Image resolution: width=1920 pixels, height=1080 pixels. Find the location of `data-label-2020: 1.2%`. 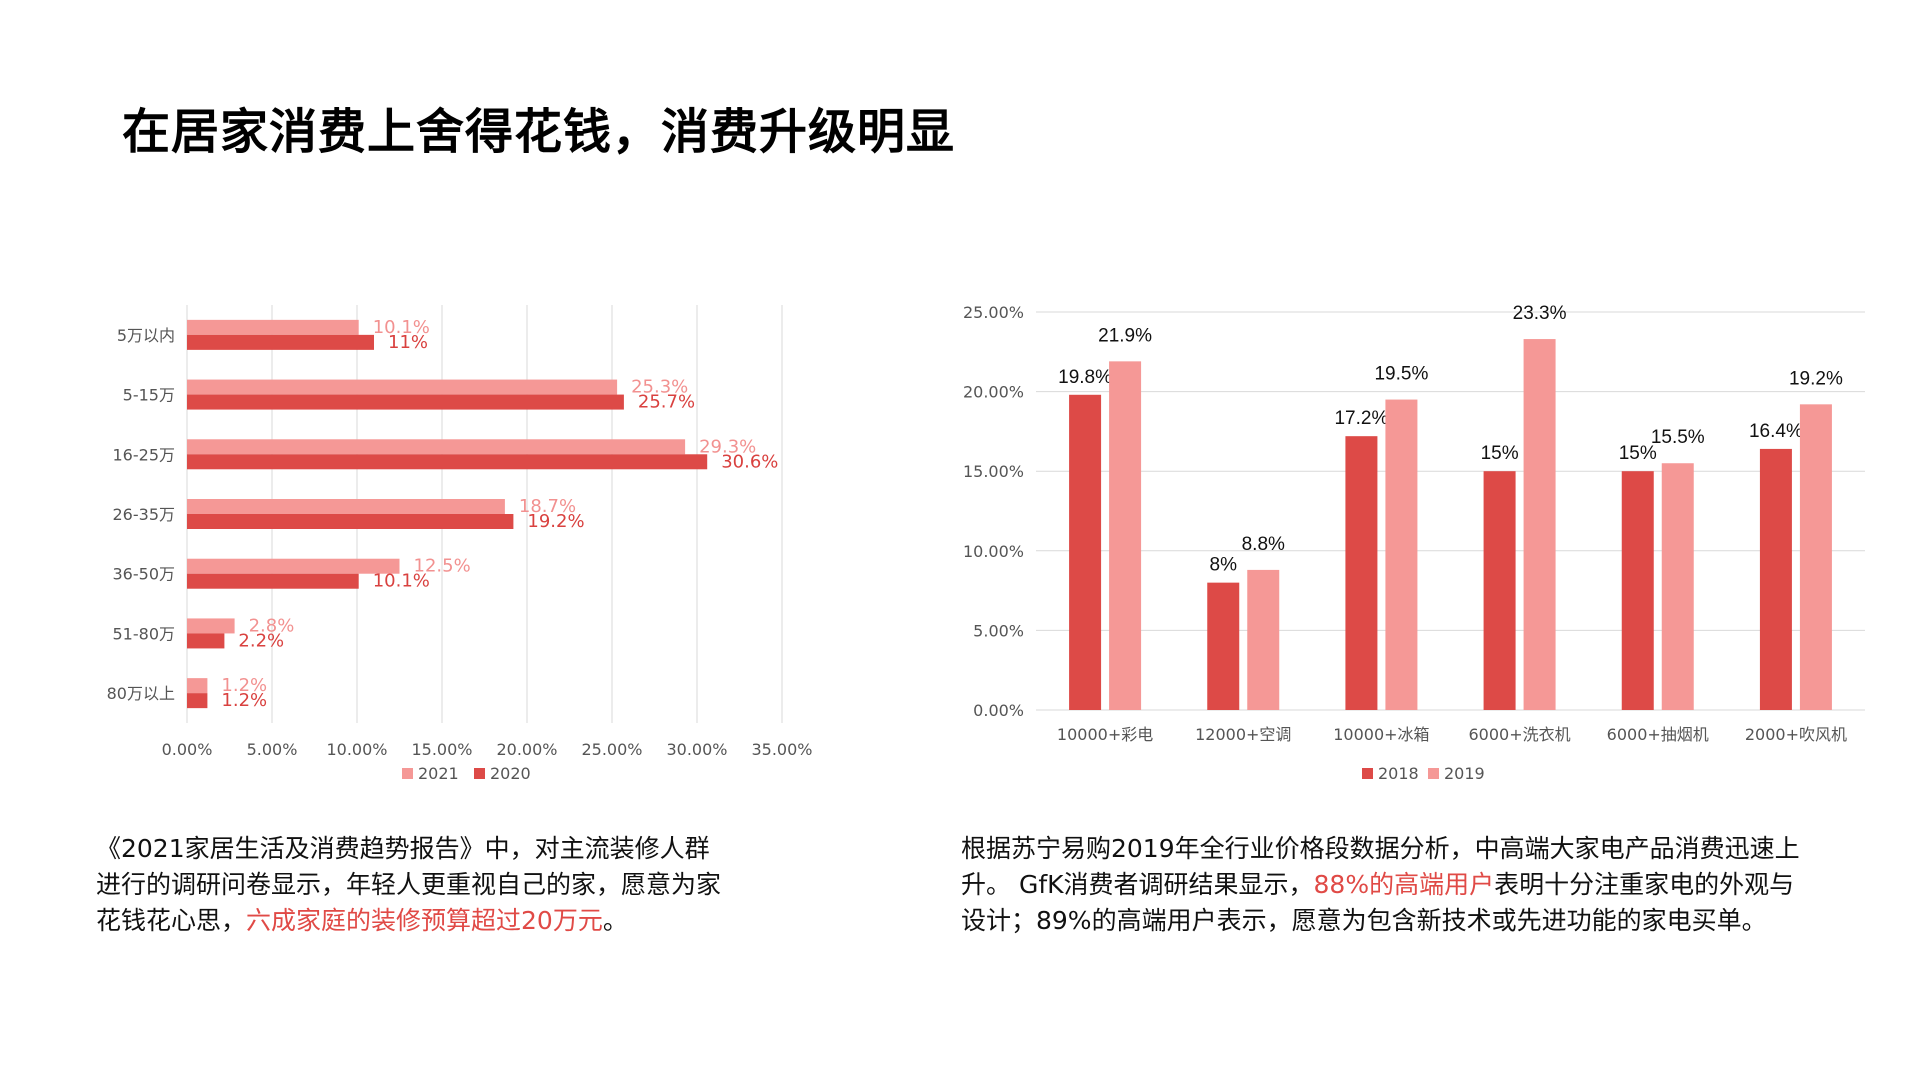

data-label-2020: 1.2% is located at coordinates (244, 700).